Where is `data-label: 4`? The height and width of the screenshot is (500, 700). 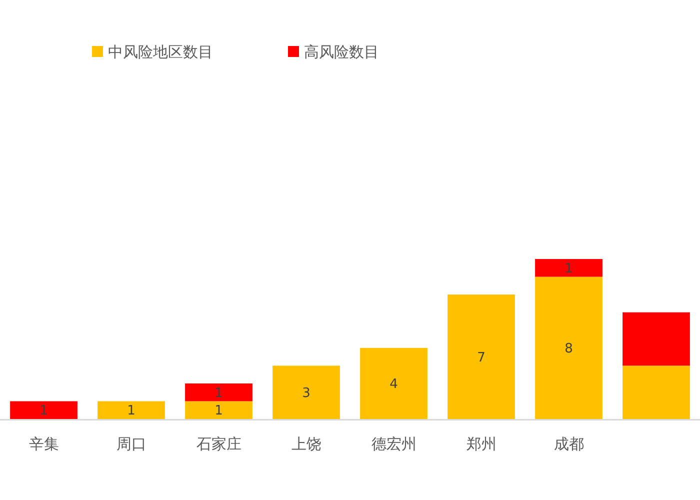 data-label: 4 is located at coordinates (394, 384).